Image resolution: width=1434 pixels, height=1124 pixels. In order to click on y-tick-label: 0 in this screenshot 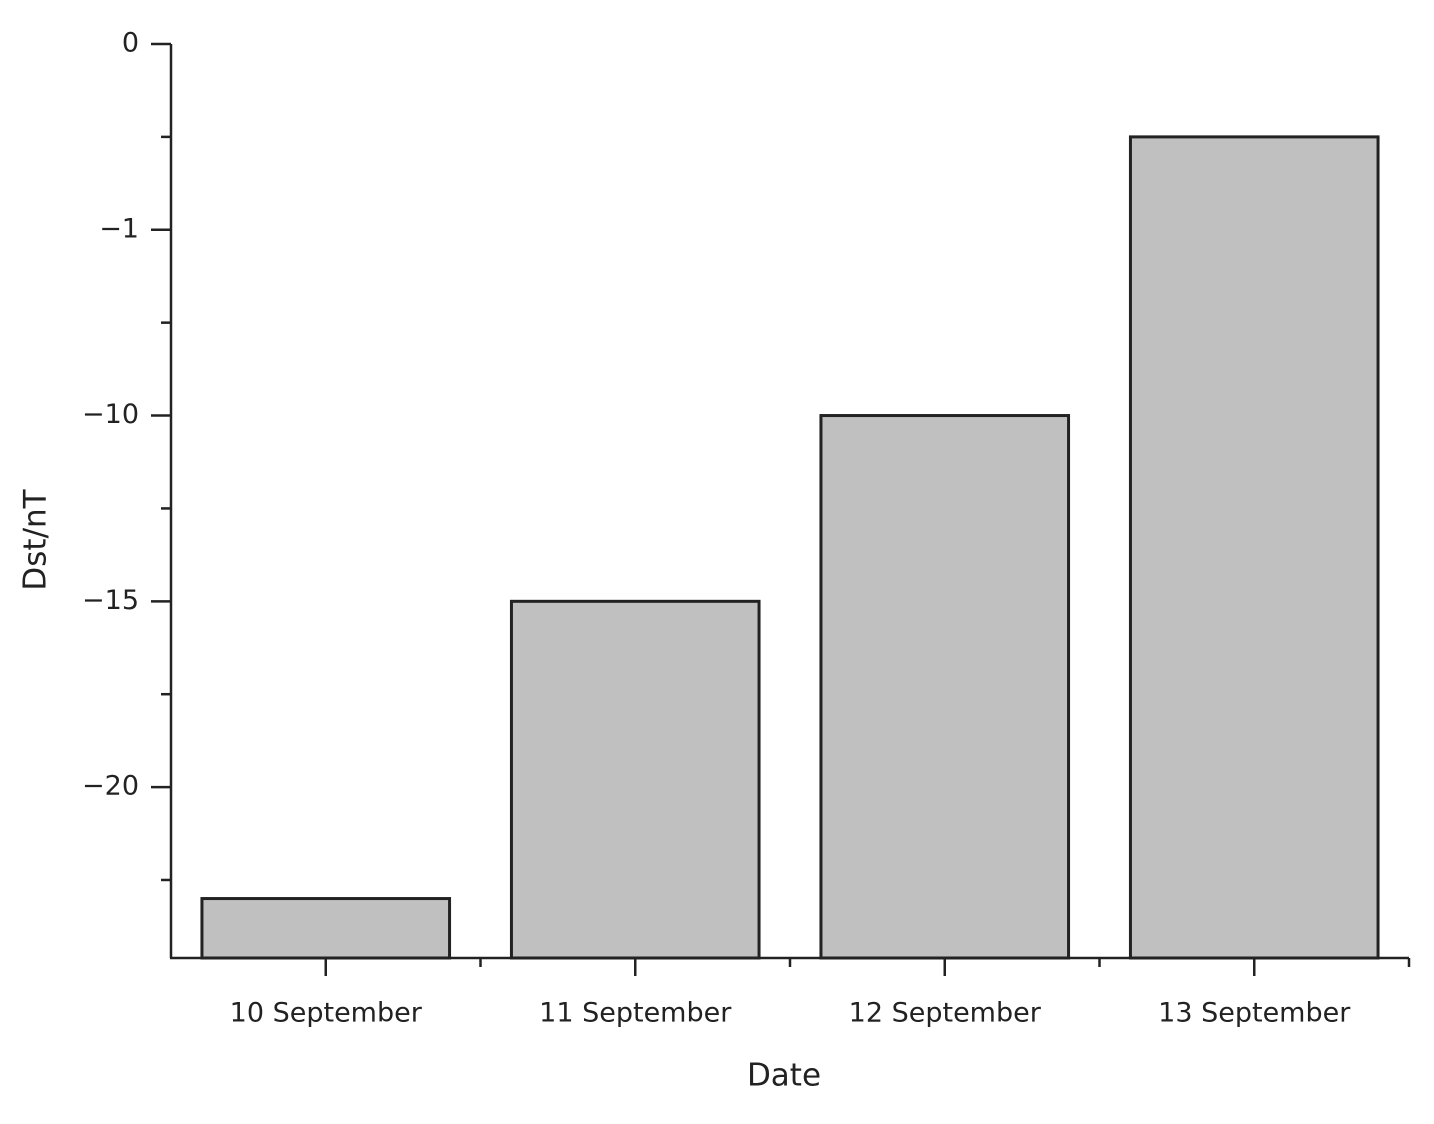, I will do `click(130, 43)`.